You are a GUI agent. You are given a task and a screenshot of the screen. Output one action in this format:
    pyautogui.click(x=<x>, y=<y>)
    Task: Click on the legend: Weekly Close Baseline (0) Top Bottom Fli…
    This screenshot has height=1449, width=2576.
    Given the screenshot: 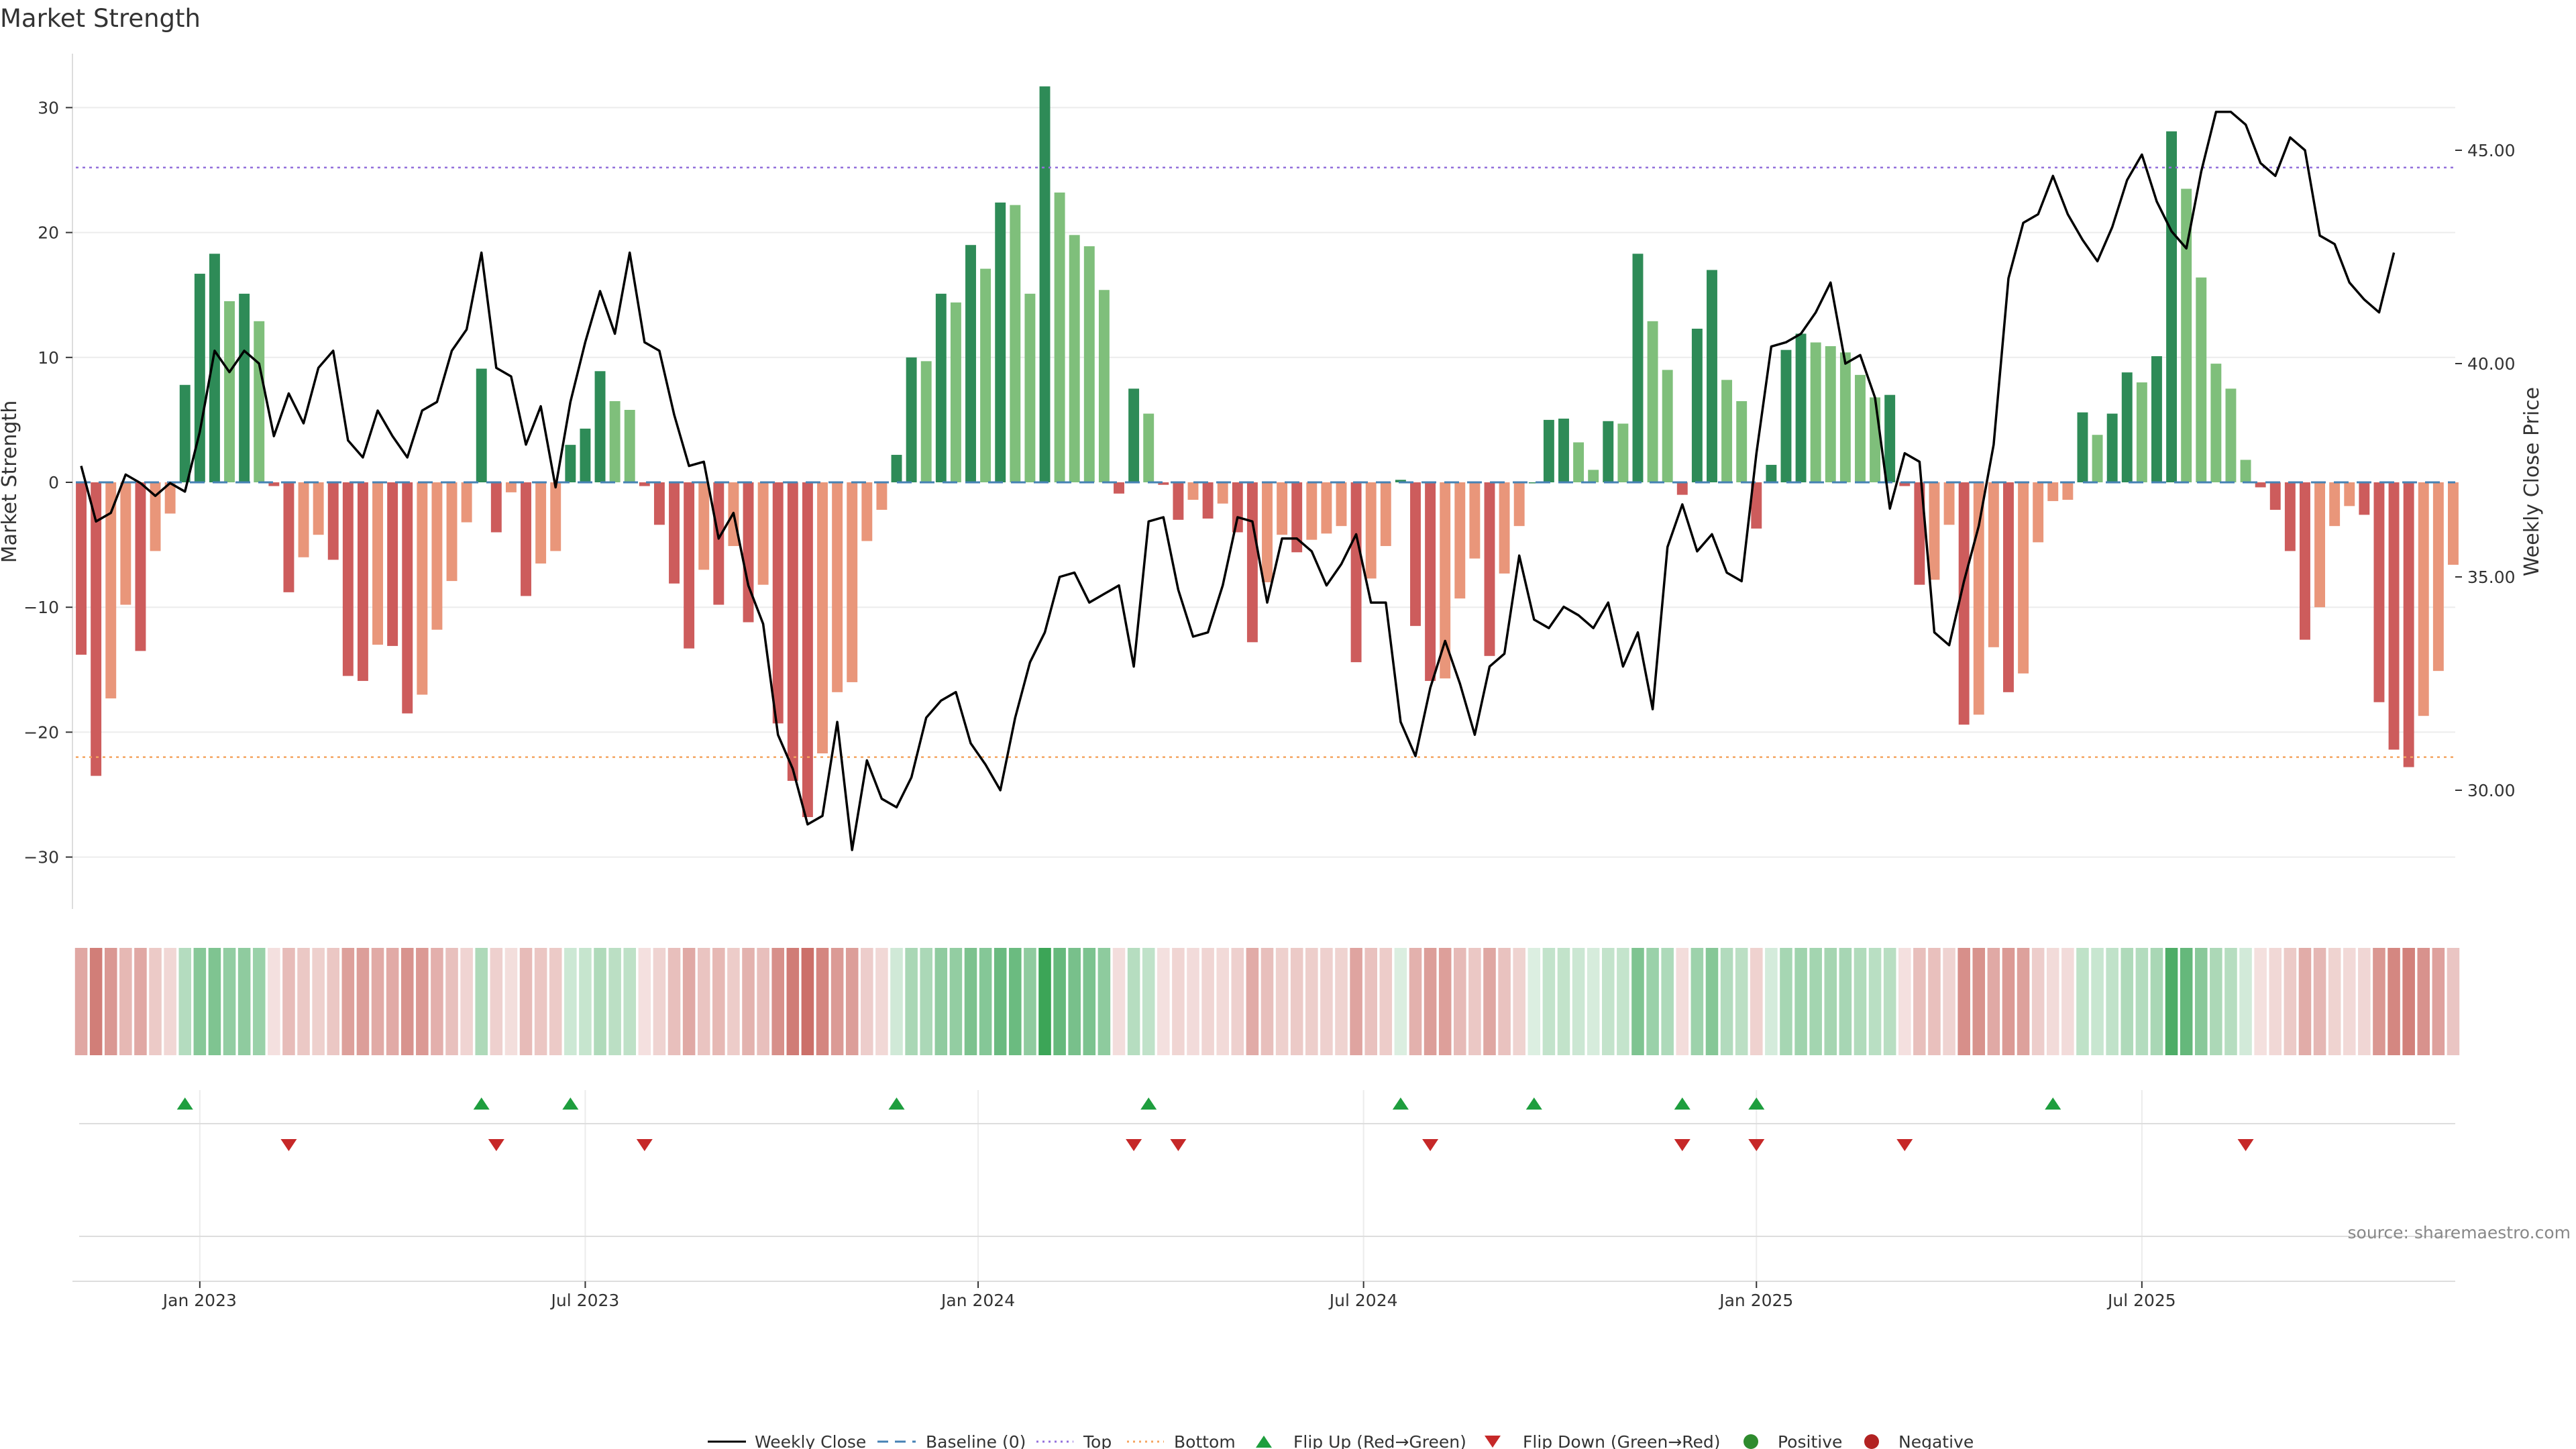 What is the action you would take?
    pyautogui.click(x=1341, y=1440)
    